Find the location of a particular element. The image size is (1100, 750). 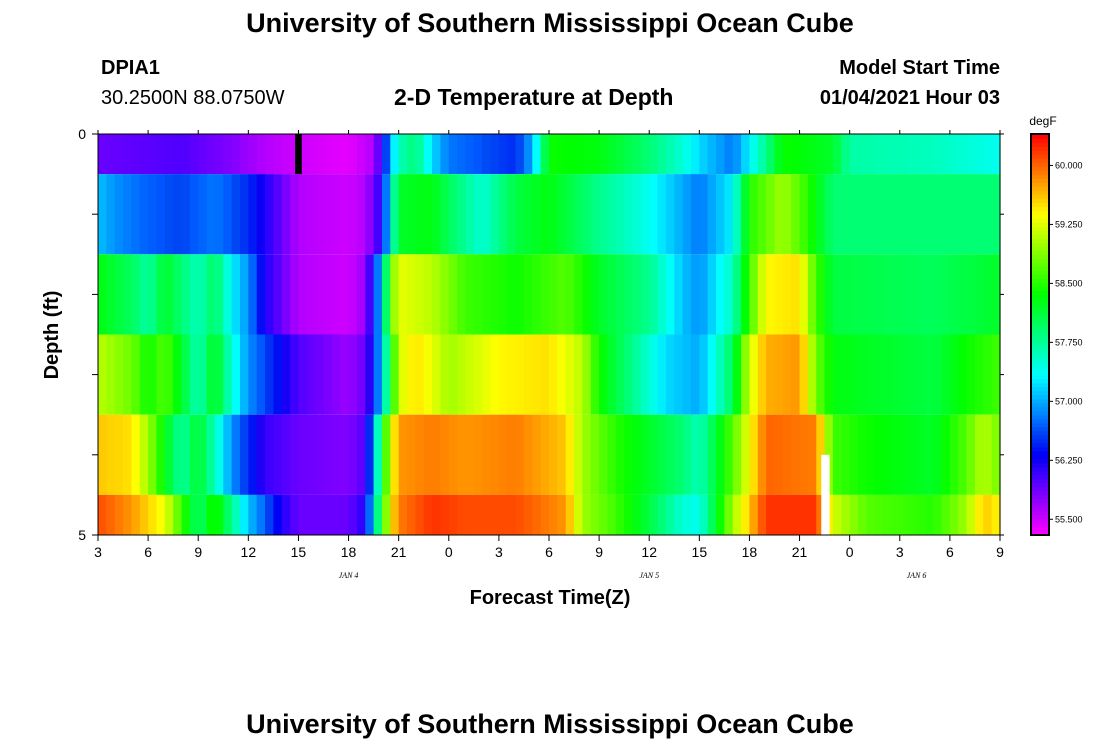

x-tick-label: 12 is located at coordinates (249, 552).